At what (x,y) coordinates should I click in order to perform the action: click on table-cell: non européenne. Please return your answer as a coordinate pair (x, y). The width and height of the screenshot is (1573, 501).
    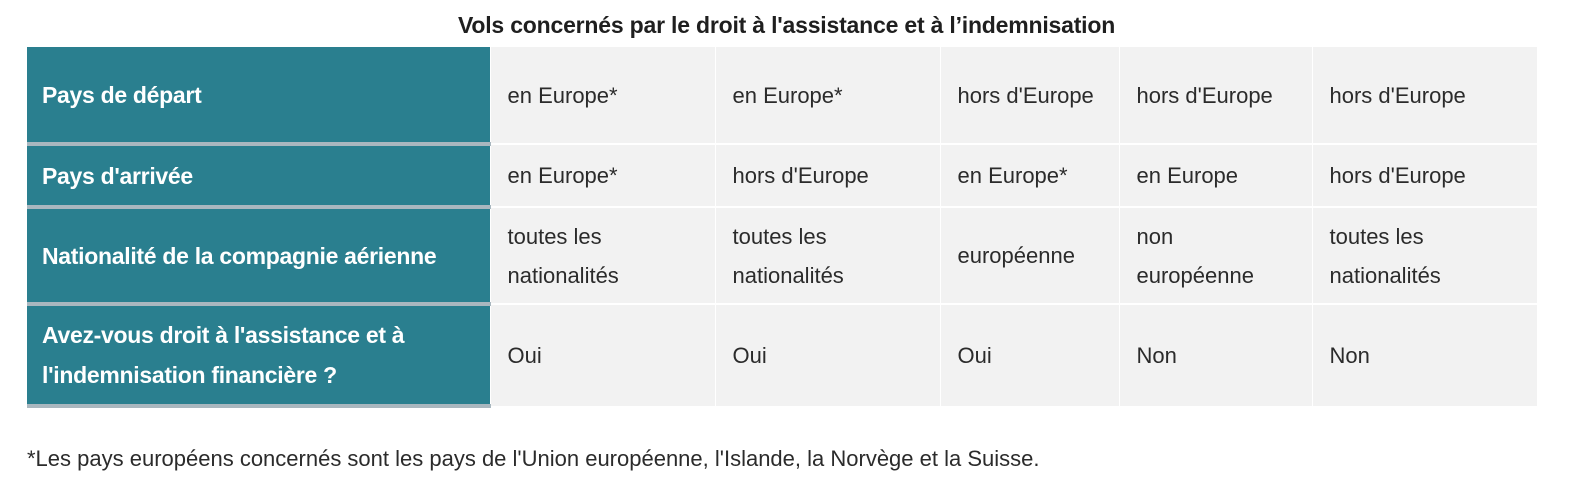
    Looking at the image, I should click on (1215, 256).